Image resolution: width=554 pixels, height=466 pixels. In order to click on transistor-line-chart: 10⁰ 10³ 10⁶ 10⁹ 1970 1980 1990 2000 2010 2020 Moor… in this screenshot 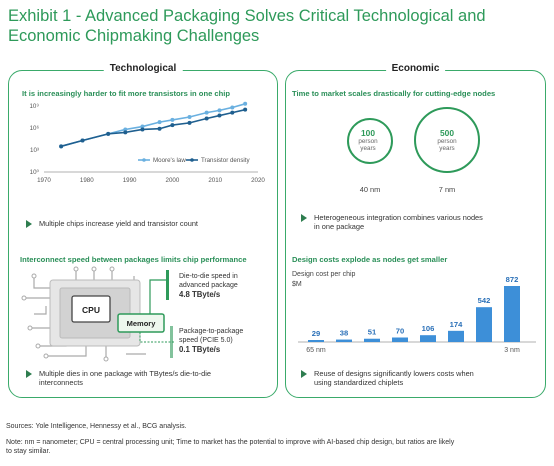, I will do `click(147, 142)`.